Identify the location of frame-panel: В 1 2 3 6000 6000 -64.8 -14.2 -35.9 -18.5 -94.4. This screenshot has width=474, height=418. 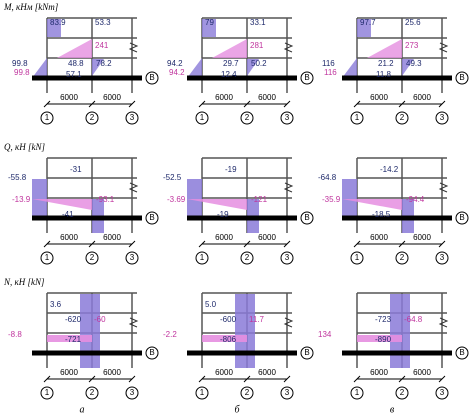
(393, 211).